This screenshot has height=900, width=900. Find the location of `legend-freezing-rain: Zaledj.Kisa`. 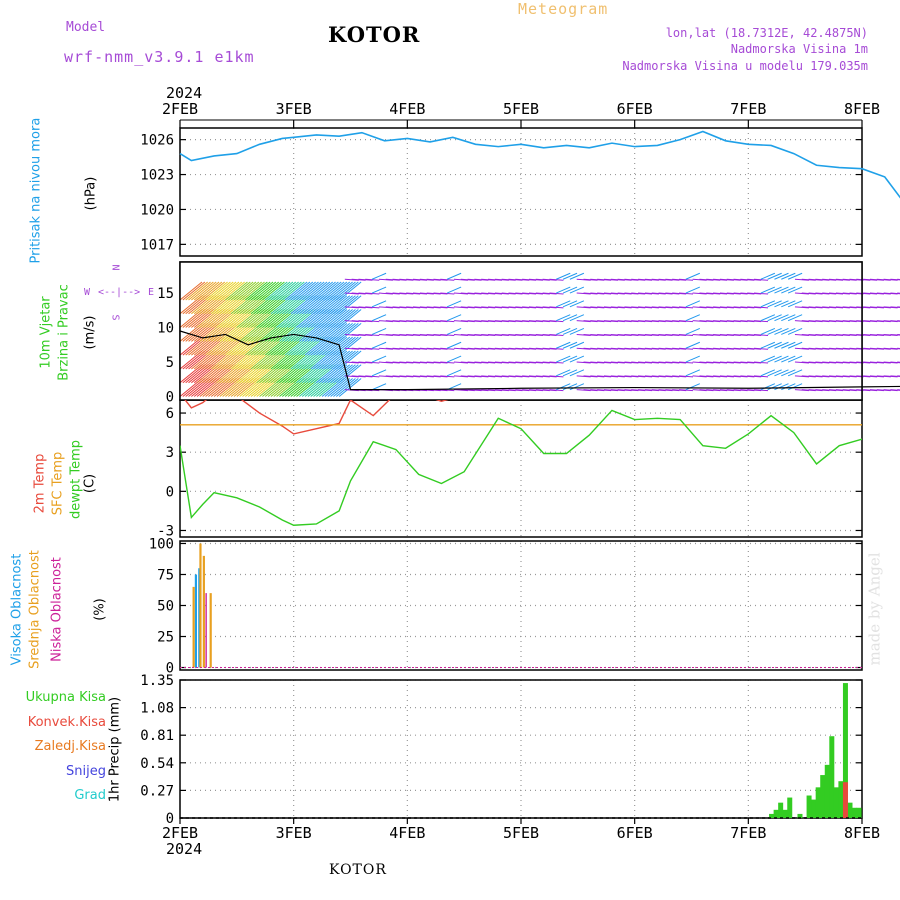

legend-freezing-rain: Zaledj.Kisa is located at coordinates (70, 746).